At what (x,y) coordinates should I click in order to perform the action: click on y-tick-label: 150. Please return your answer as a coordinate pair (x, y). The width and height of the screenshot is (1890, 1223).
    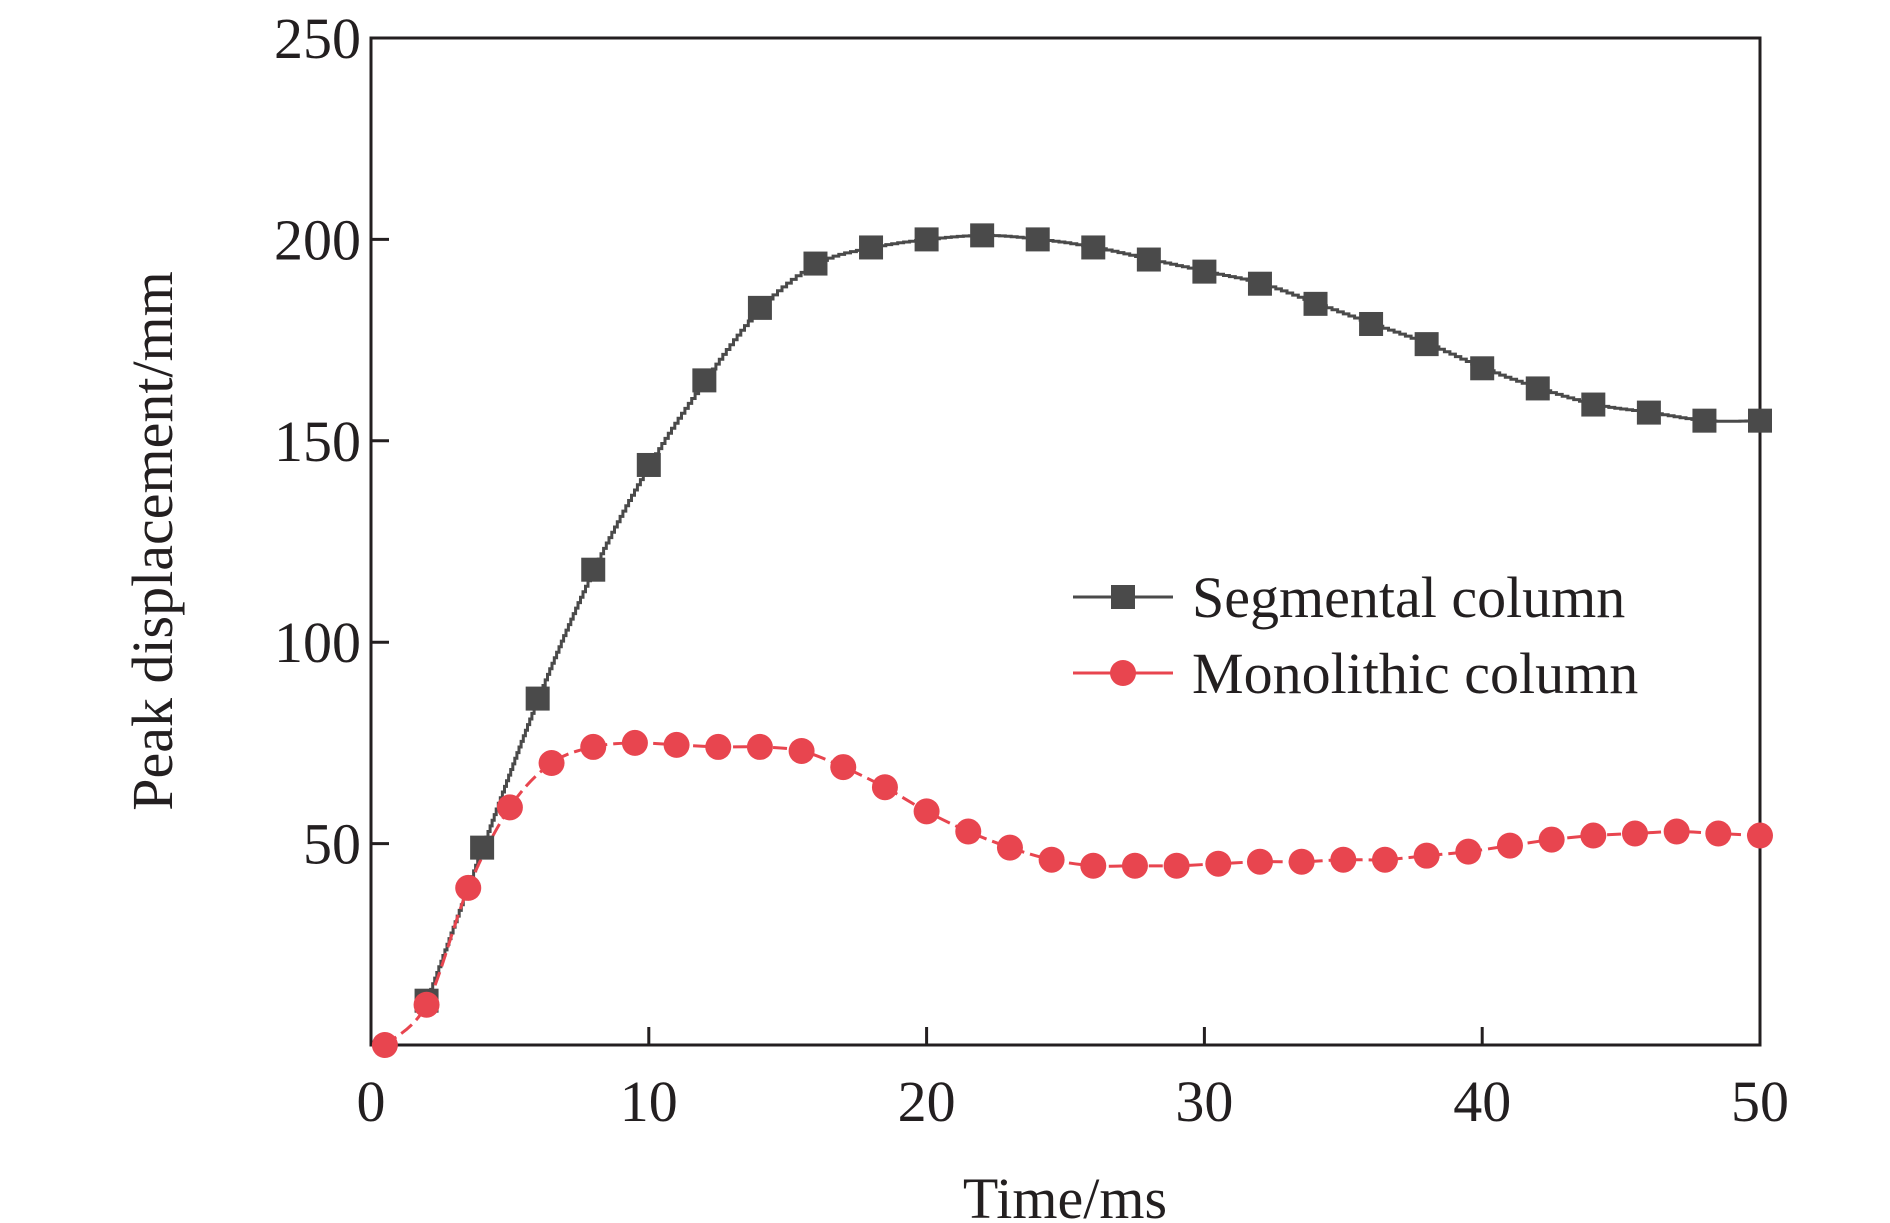
    Looking at the image, I should click on (317, 441).